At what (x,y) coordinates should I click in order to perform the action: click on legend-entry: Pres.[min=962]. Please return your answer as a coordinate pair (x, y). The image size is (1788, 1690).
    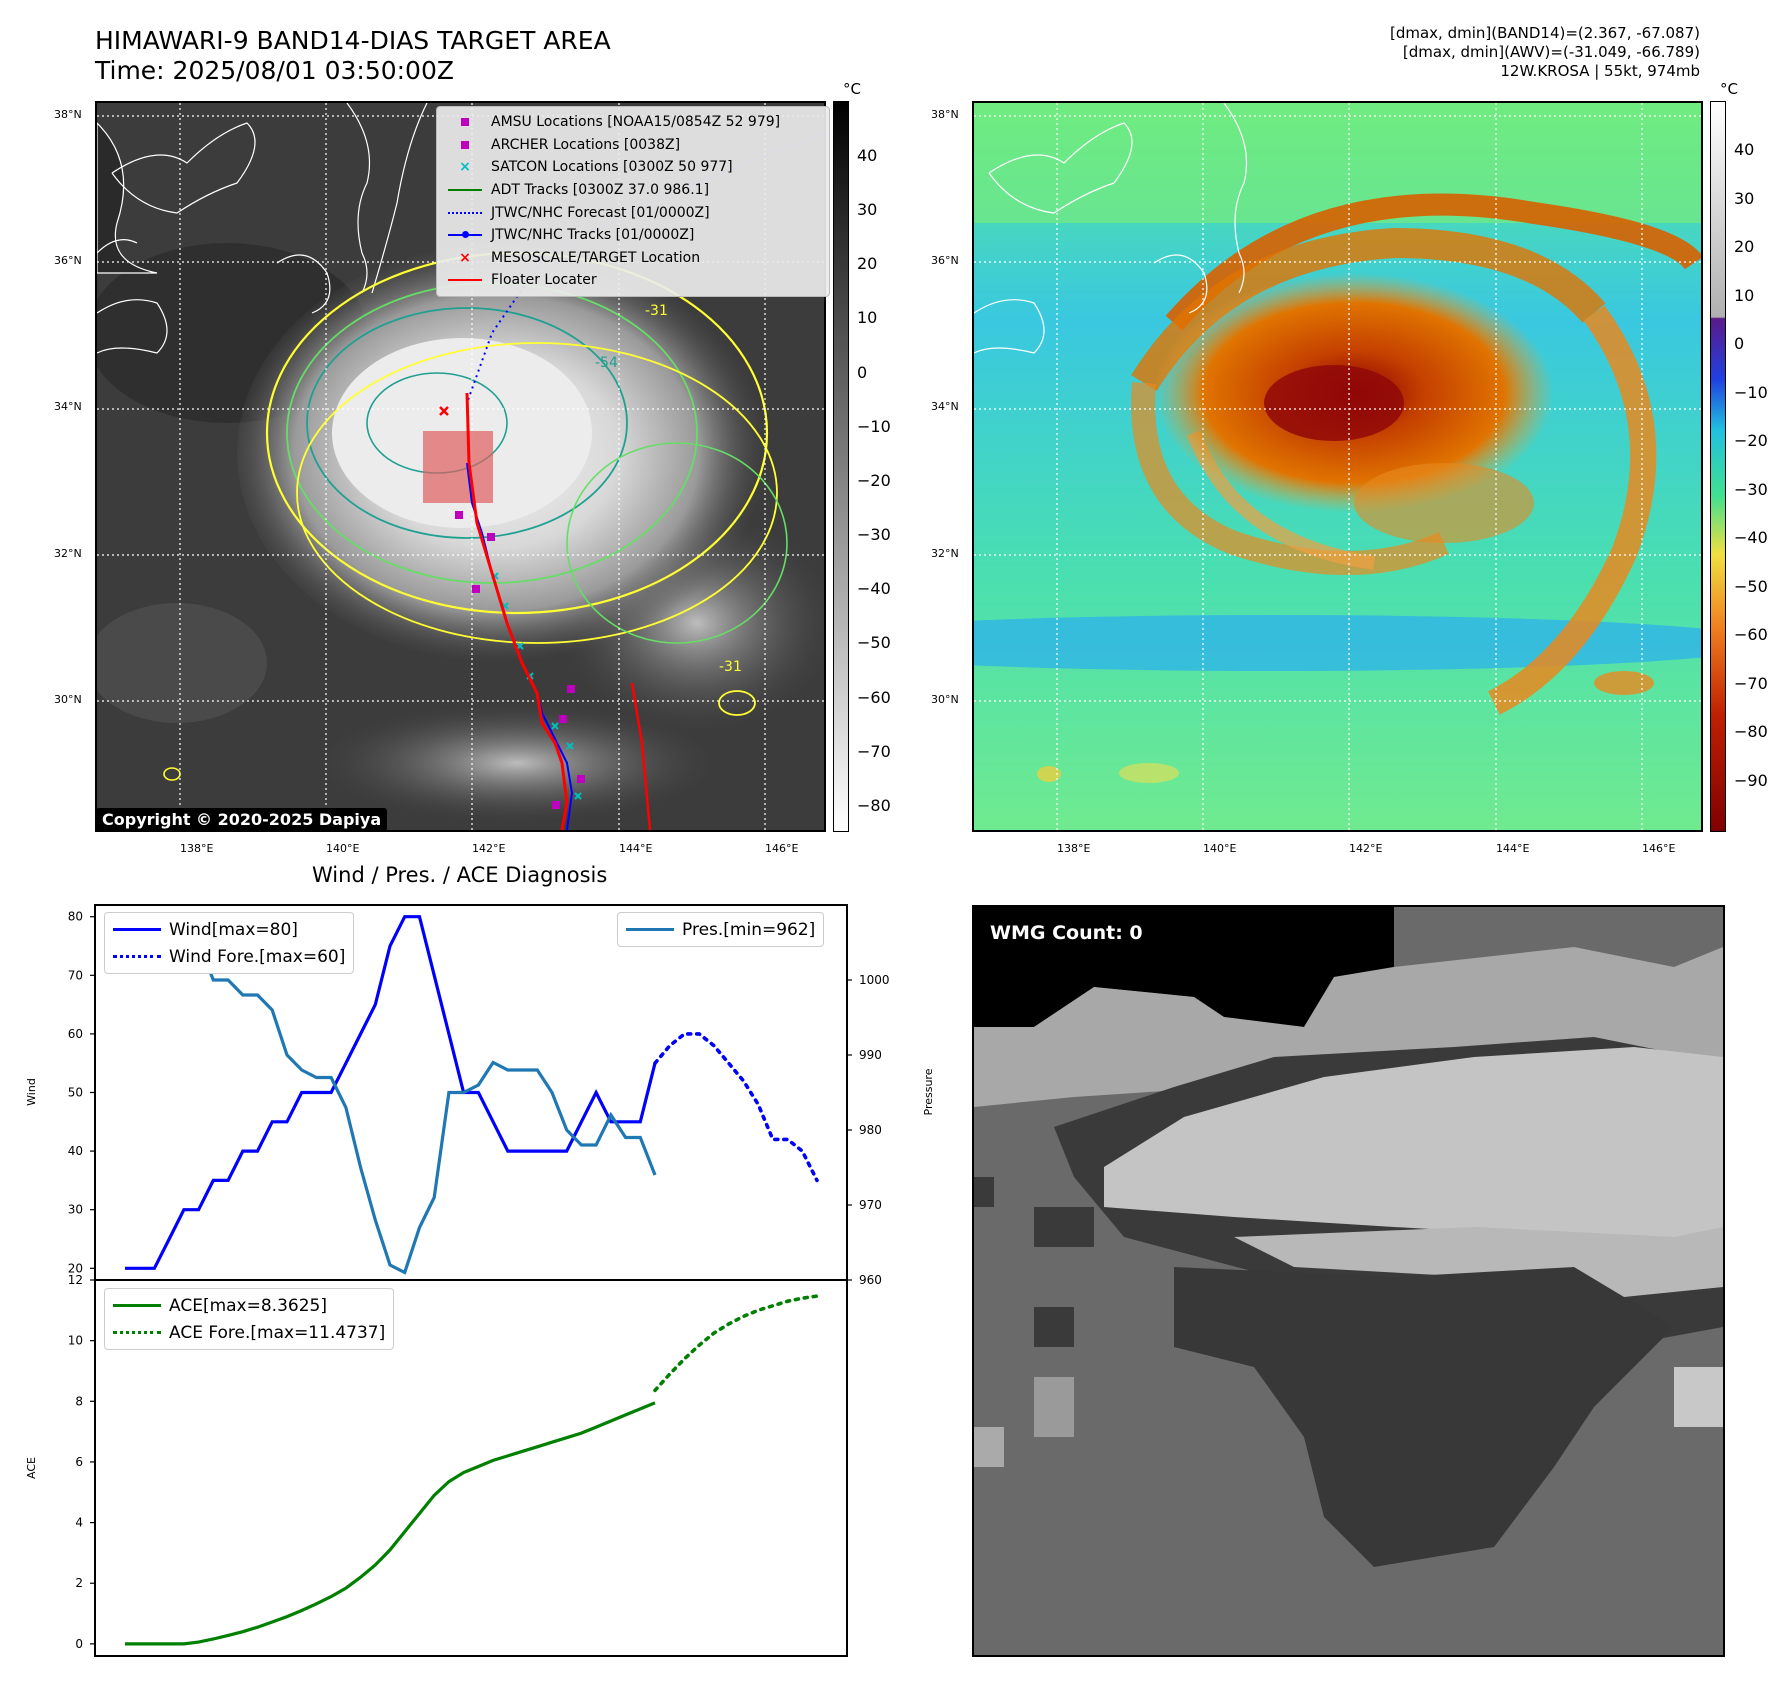
    Looking at the image, I should click on (720, 929).